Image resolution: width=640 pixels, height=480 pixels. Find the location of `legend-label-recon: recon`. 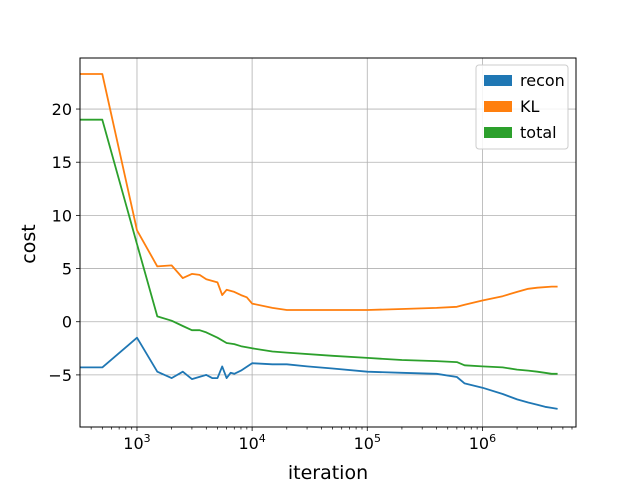

legend-label-recon: recon is located at coordinates (542, 80).